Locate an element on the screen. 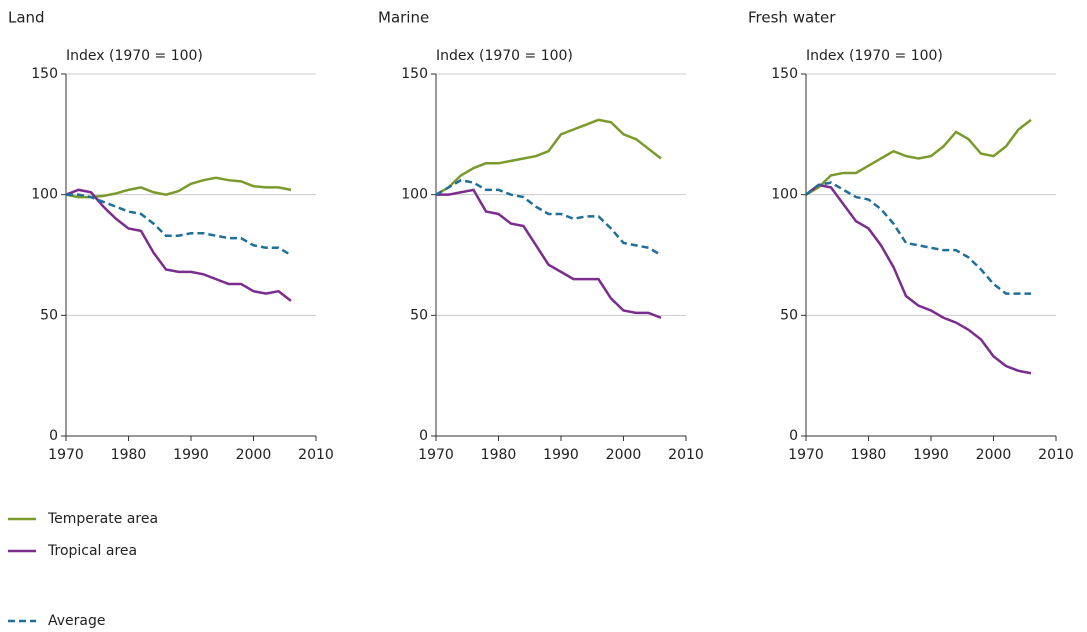 This screenshot has height=632, width=1087. panel-title: Land is located at coordinates (26, 18).